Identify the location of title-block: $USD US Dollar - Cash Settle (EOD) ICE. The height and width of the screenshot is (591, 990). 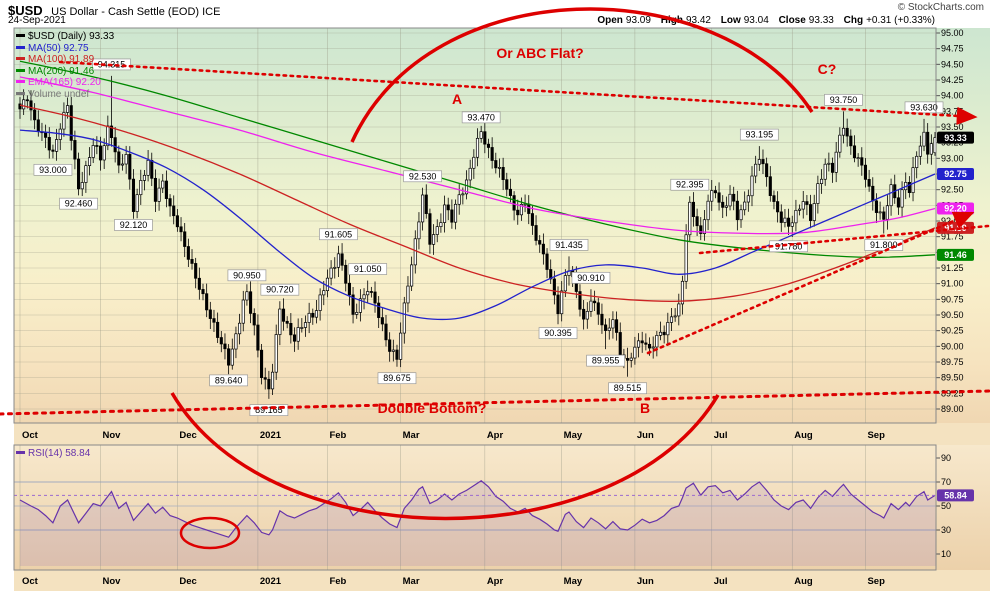
(114, 11).